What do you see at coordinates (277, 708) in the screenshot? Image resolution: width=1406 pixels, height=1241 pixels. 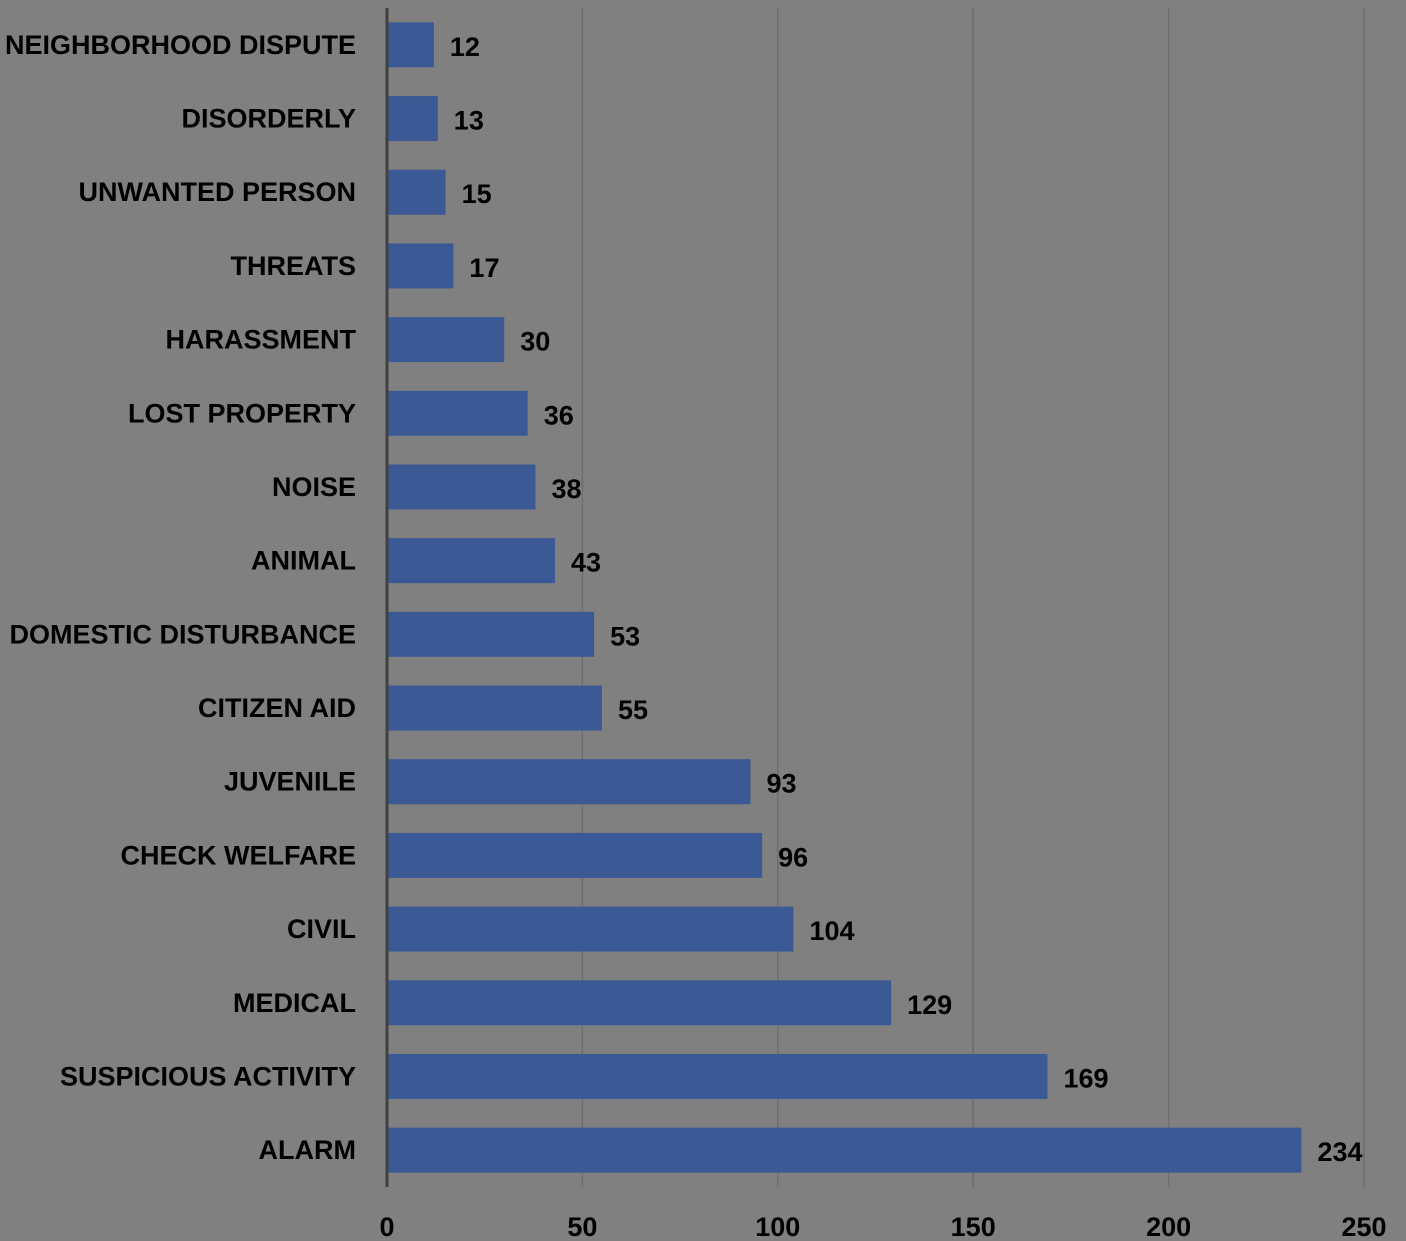 I see `category-label: CITIZEN AID` at bounding box center [277, 708].